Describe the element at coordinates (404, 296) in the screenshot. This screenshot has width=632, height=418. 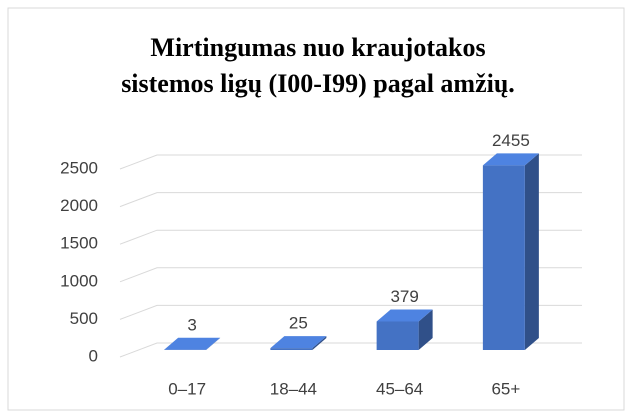
I see `data-label: 379` at that location.